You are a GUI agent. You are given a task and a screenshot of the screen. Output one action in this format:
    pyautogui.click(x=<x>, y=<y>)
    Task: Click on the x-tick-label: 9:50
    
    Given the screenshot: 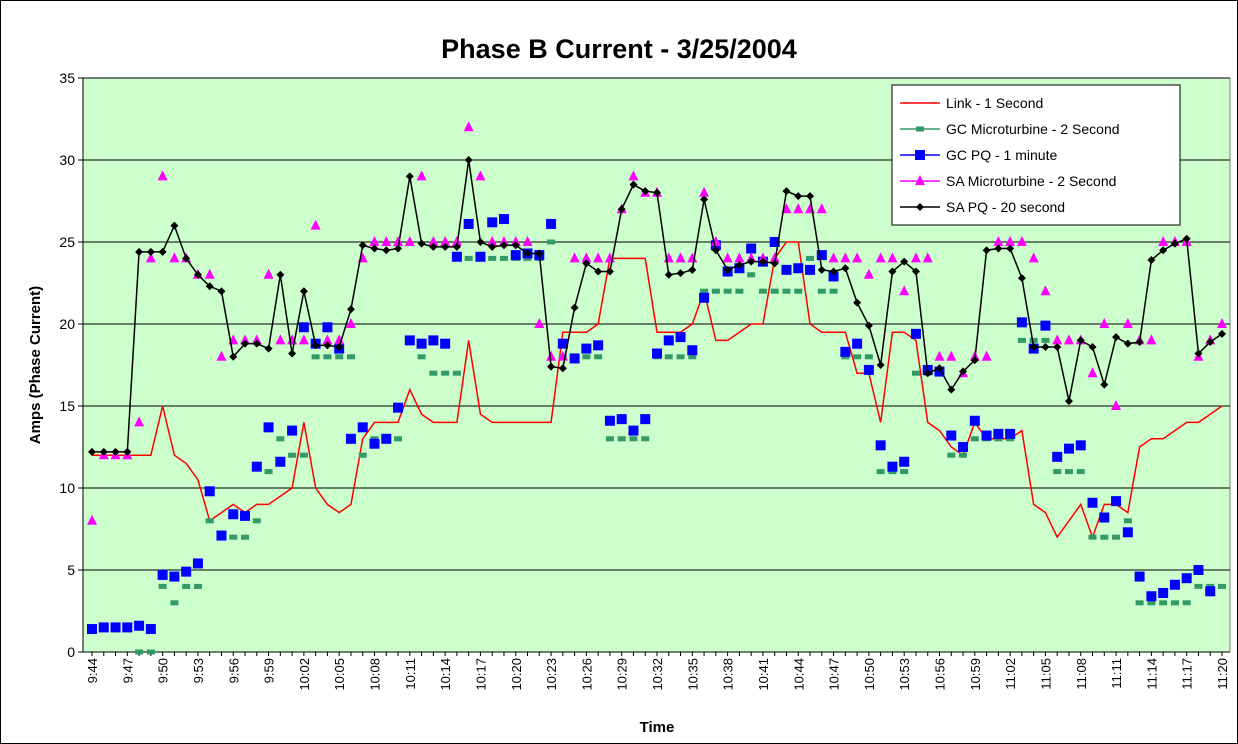 What is the action you would take?
    pyautogui.click(x=163, y=670)
    